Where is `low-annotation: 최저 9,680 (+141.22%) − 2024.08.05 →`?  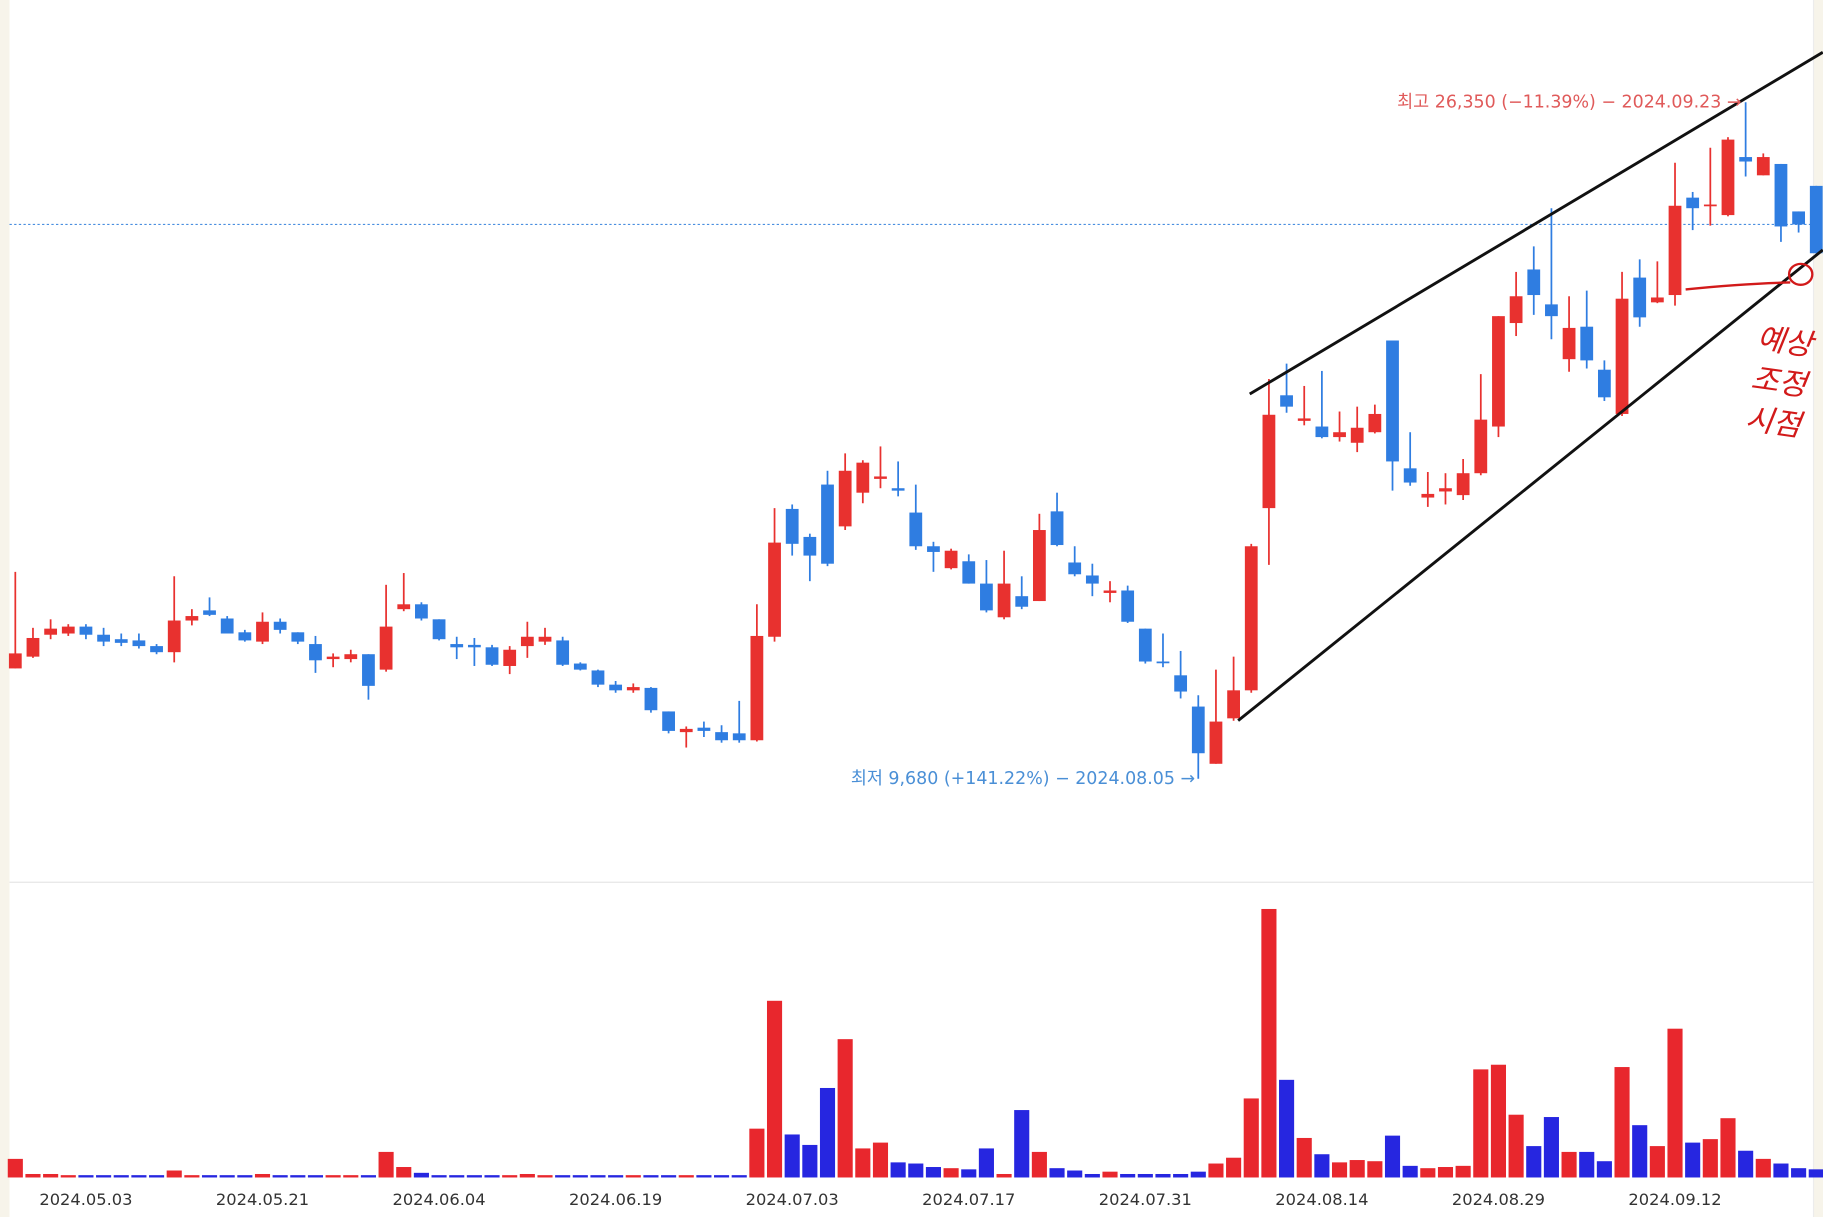 low-annotation: 최저 9,680 (+141.22%) − 2024.08.05 → is located at coordinates (1023, 779).